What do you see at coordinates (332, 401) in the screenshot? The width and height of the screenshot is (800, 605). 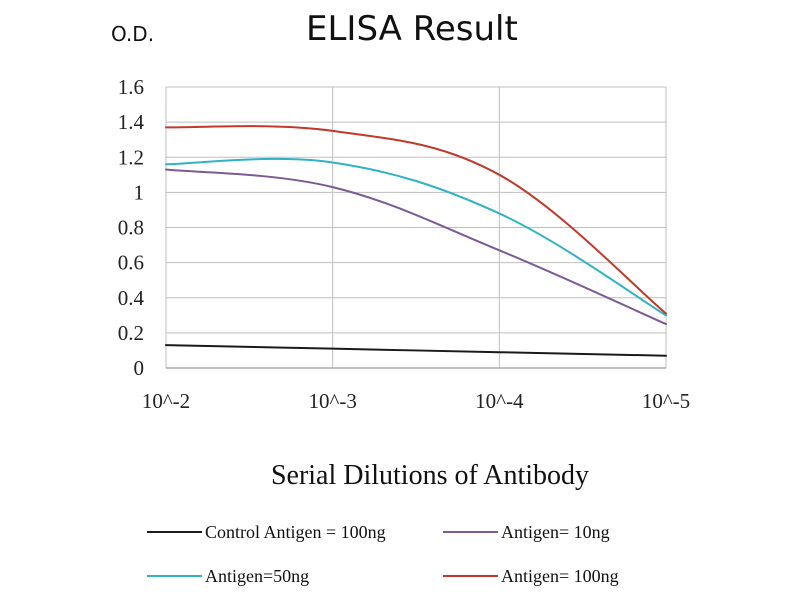 I see `x-tick-label: 10^-3` at bounding box center [332, 401].